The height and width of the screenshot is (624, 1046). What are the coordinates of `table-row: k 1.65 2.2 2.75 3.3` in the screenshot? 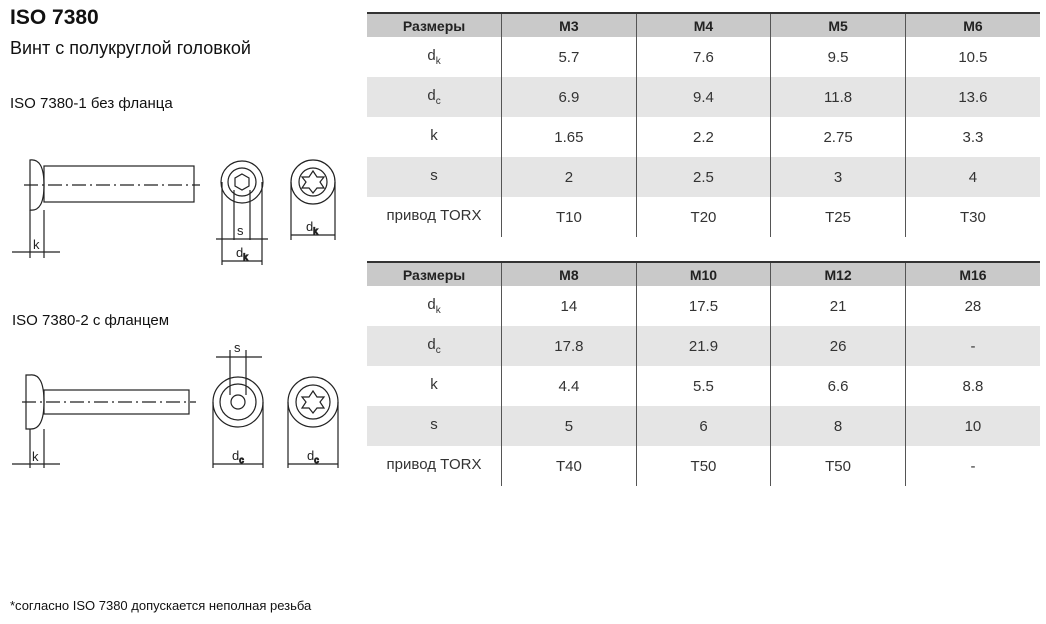 It's located at (703, 137).